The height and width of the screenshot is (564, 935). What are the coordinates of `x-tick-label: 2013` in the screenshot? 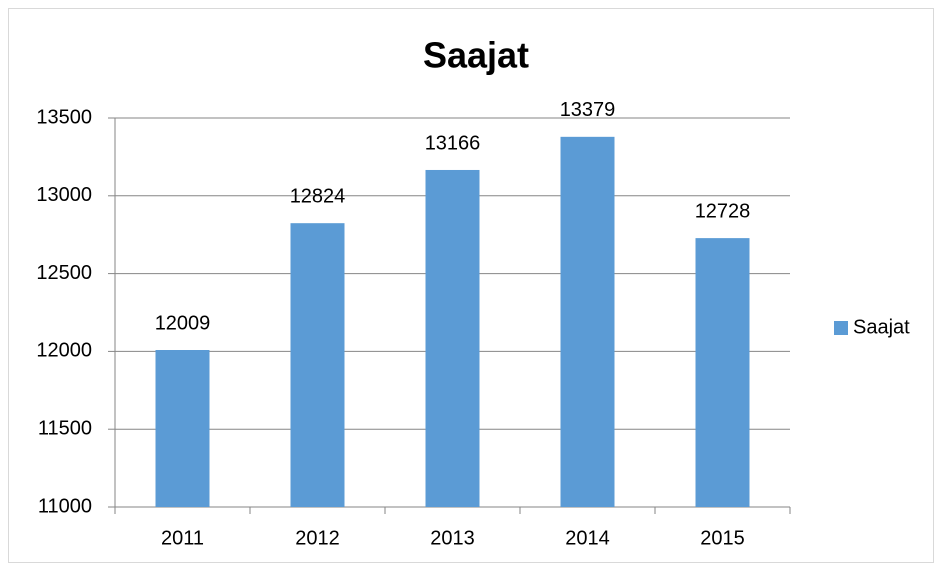 It's located at (452, 538).